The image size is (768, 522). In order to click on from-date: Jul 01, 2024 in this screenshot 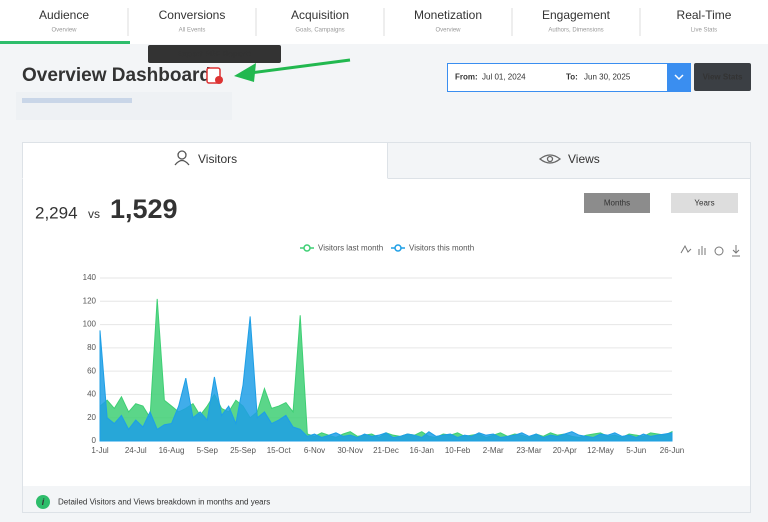, I will do `click(504, 77)`.